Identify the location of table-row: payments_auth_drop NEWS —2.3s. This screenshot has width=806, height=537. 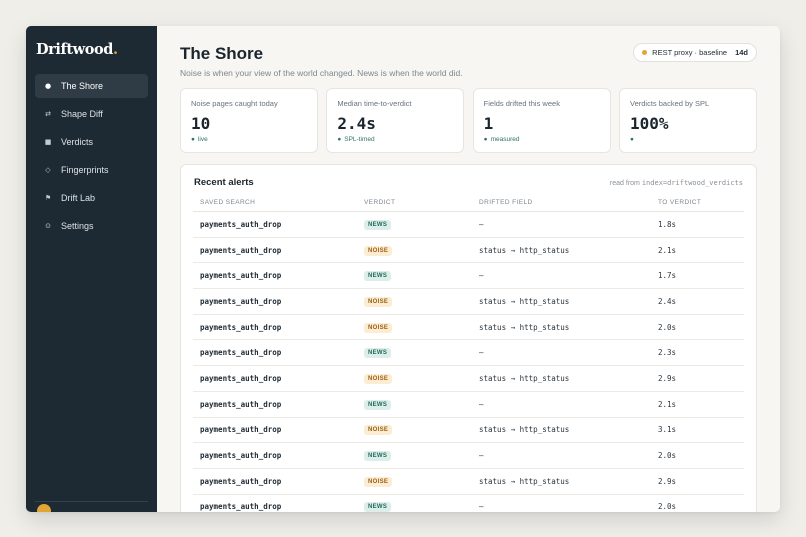
(468, 353).